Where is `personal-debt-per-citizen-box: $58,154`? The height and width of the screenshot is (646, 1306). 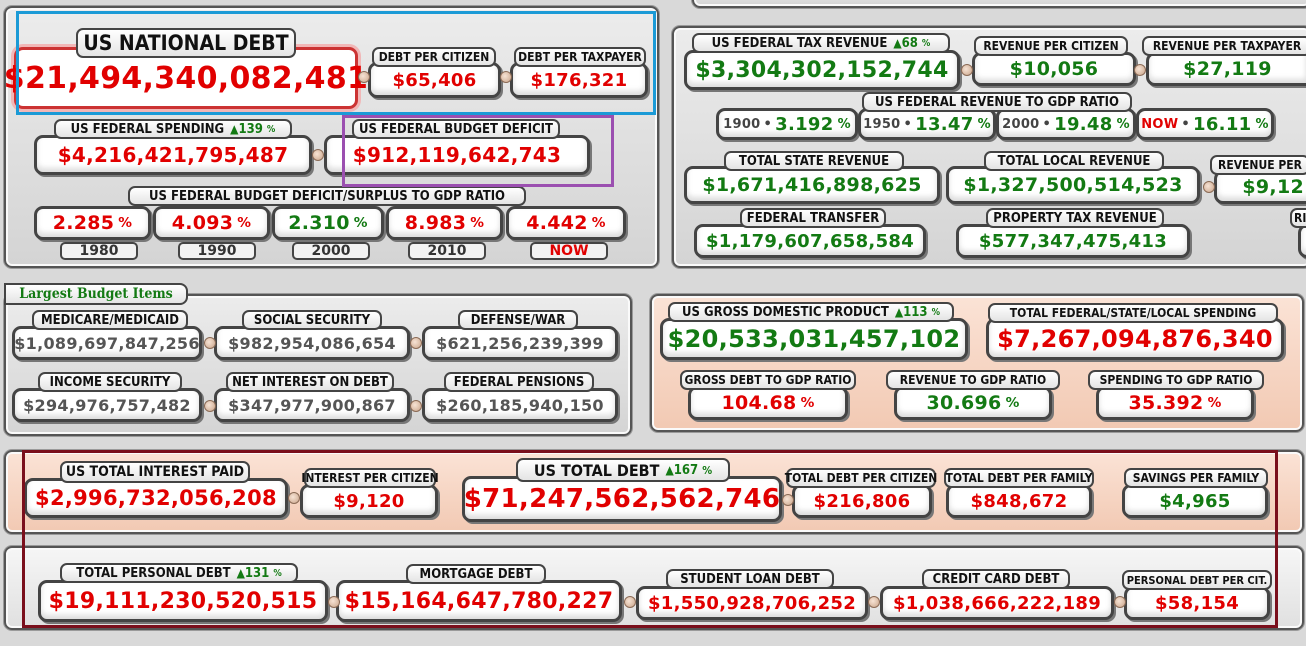 personal-debt-per-citizen-box: $58,154 is located at coordinates (1197, 603).